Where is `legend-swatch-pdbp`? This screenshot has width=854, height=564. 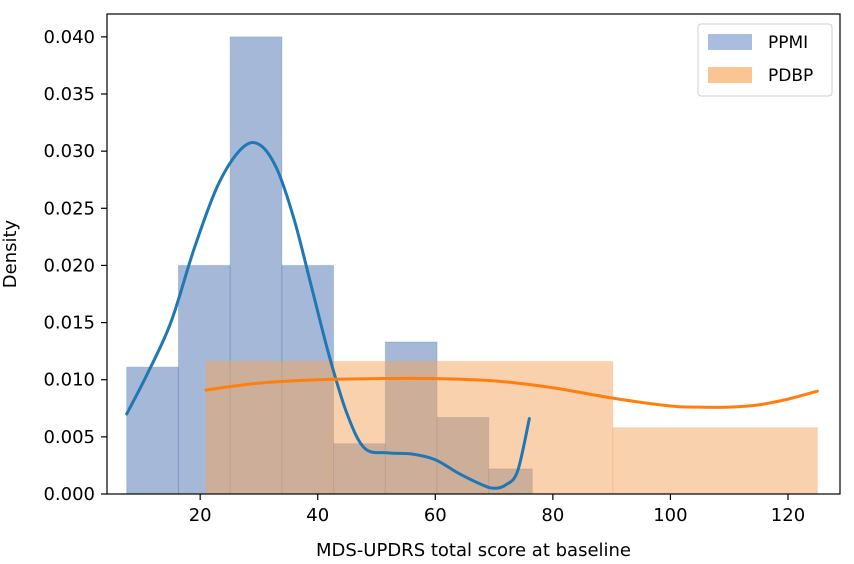
legend-swatch-pdbp is located at coordinates (730, 75).